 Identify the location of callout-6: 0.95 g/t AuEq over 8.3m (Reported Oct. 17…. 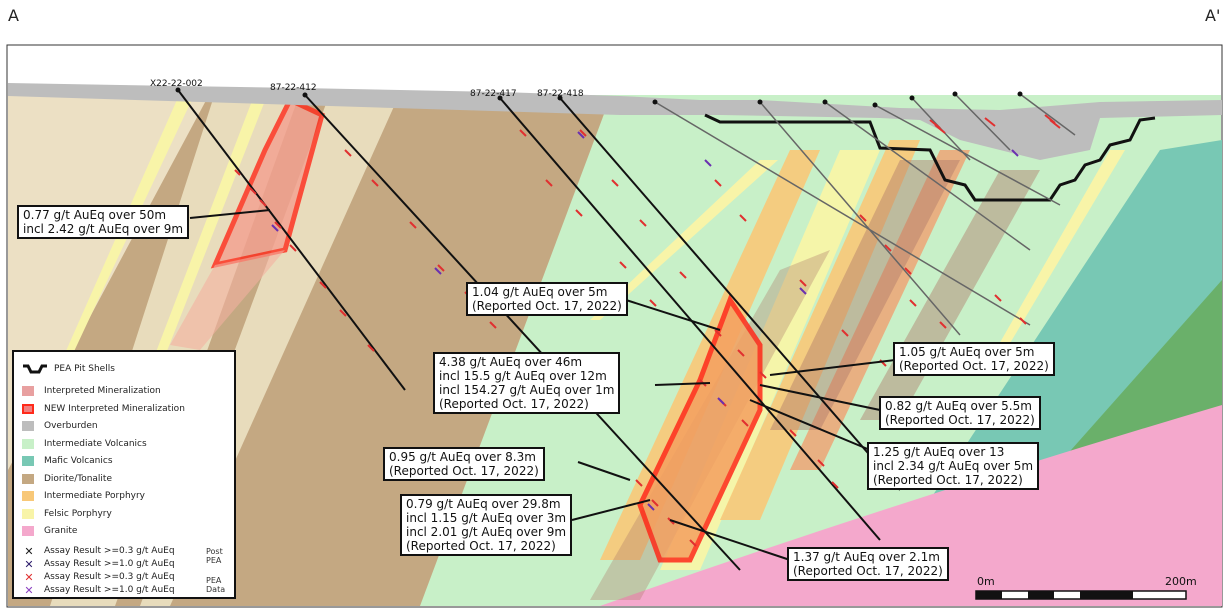
(464, 464).